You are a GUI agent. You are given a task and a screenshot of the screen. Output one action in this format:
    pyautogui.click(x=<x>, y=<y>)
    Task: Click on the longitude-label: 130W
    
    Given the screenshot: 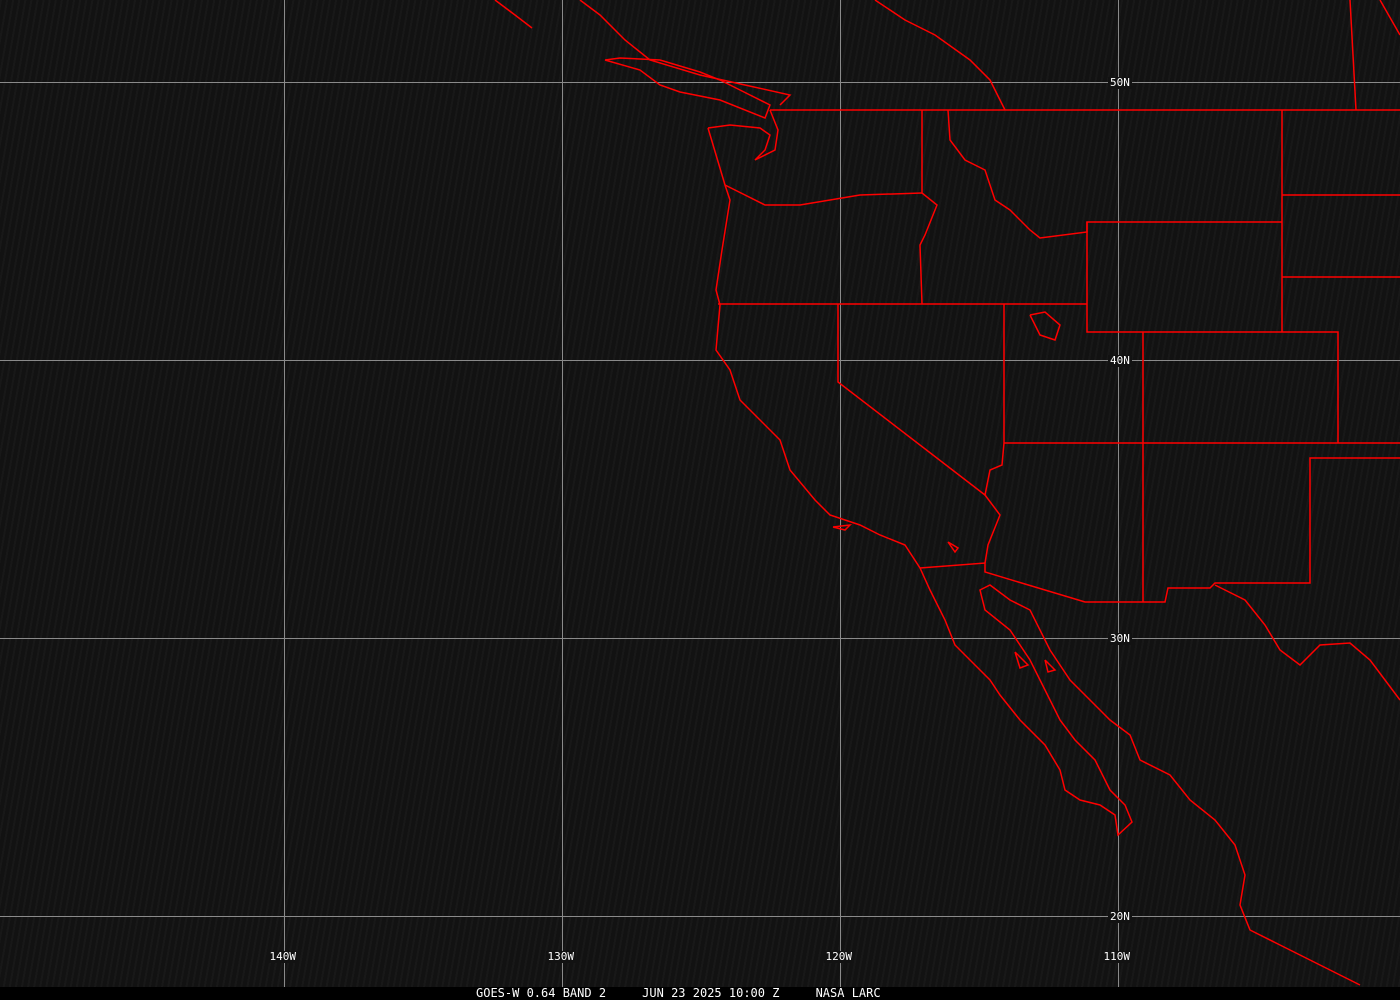 What is the action you would take?
    pyautogui.click(x=560, y=956)
    